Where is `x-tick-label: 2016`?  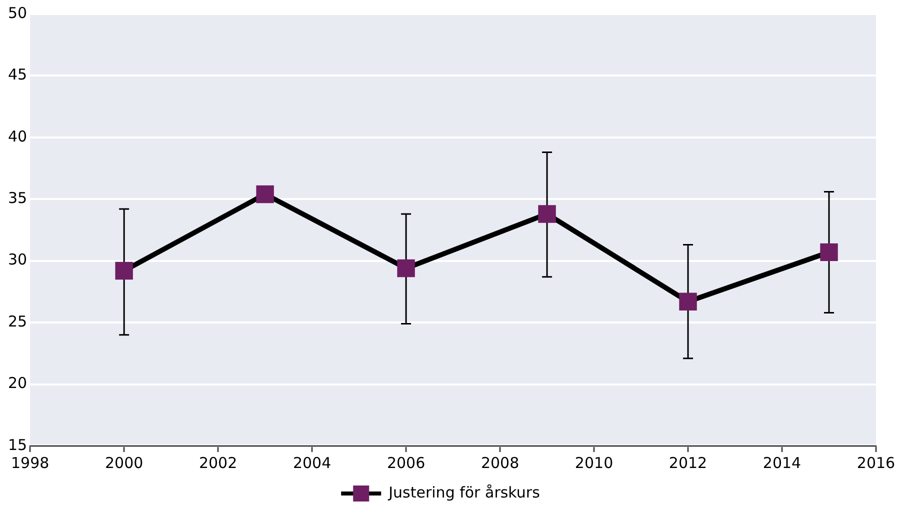
x-tick-label: 2016 is located at coordinates (876, 463).